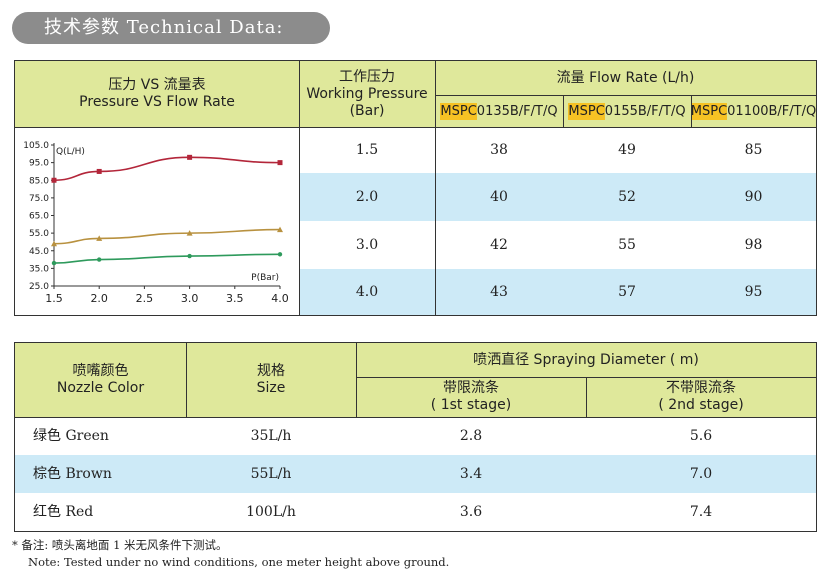 The height and width of the screenshot is (578, 840). I want to click on size-header-cn: 规格, so click(271, 371).